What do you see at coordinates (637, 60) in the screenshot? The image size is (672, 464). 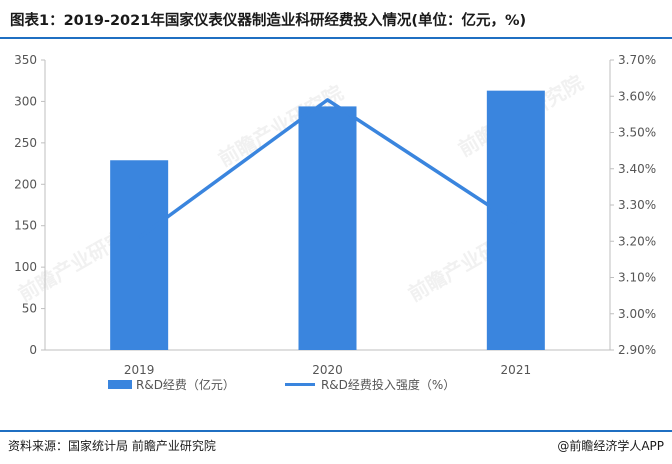 I see `y-right-tick-label: 3.70%` at bounding box center [637, 60].